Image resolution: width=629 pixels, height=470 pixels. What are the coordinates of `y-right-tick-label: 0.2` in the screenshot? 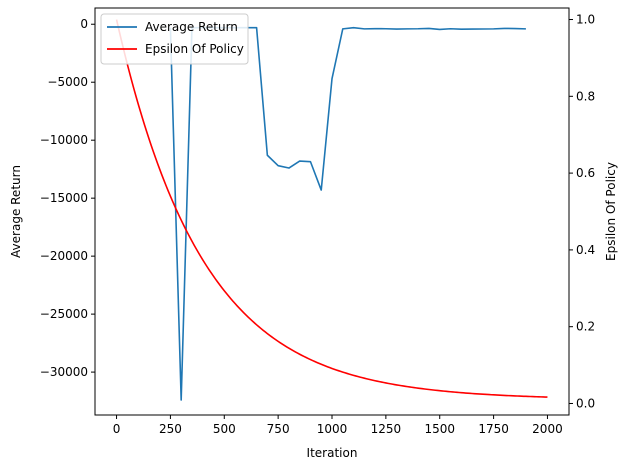 It's located at (585, 327).